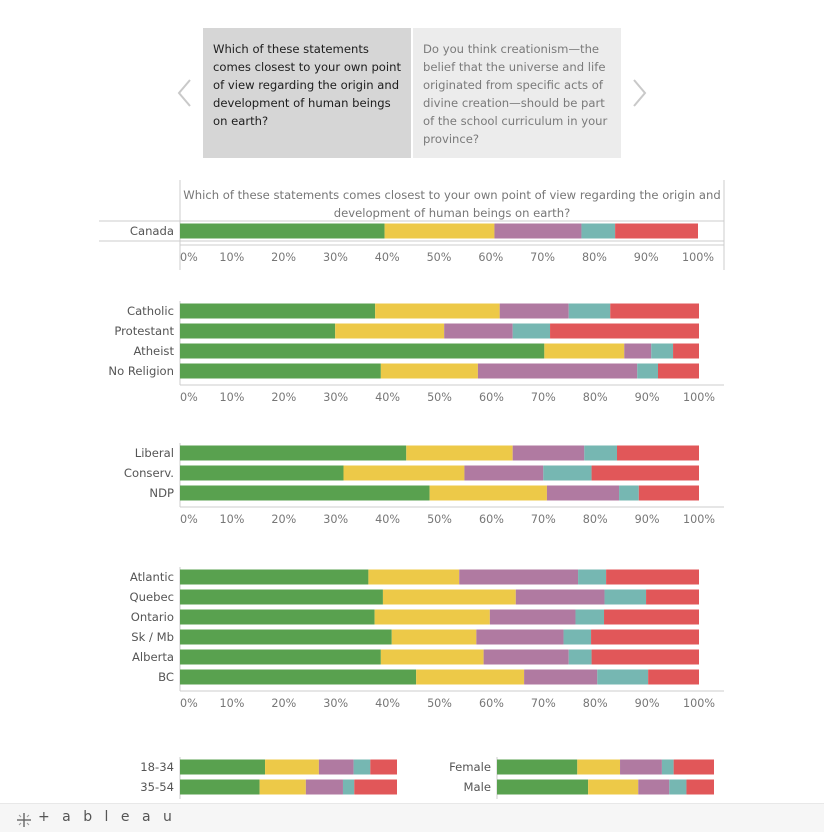  I want to click on bar-row-atlantic: Atlantic, so click(414, 577).